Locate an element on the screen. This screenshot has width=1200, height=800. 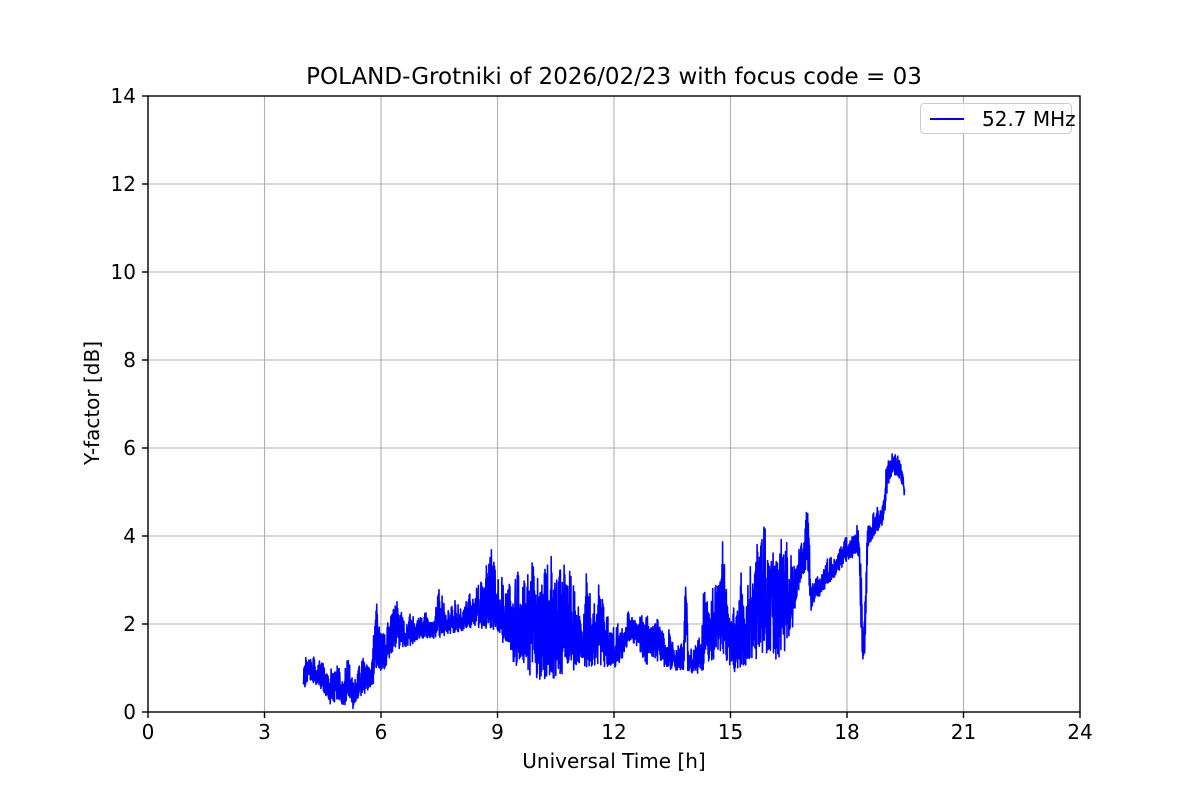
y-tick-label: 6 is located at coordinates (129, 448).